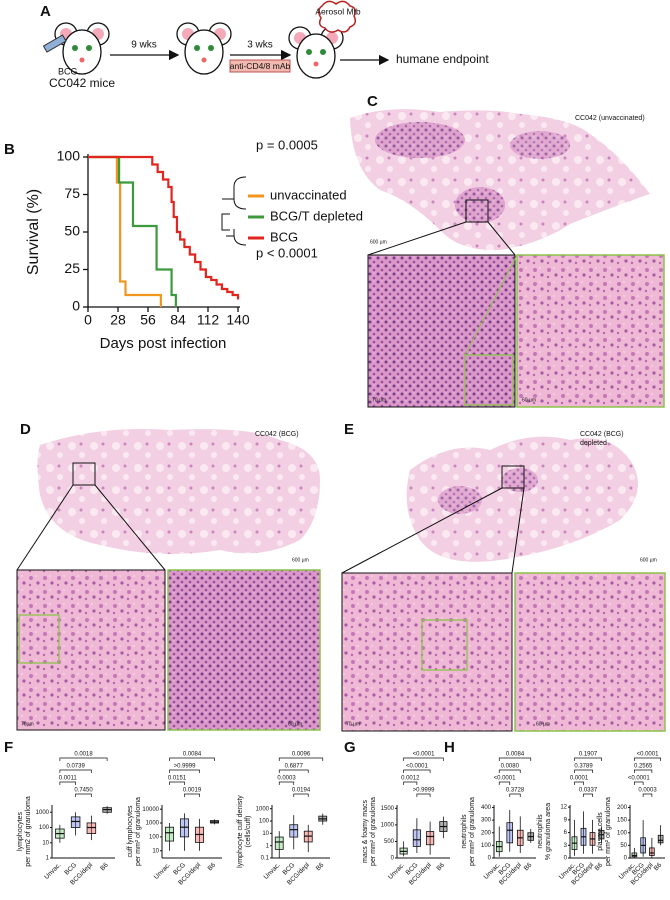  I want to click on treatment-label: anti-CD4/8 mAb, so click(260, 66).